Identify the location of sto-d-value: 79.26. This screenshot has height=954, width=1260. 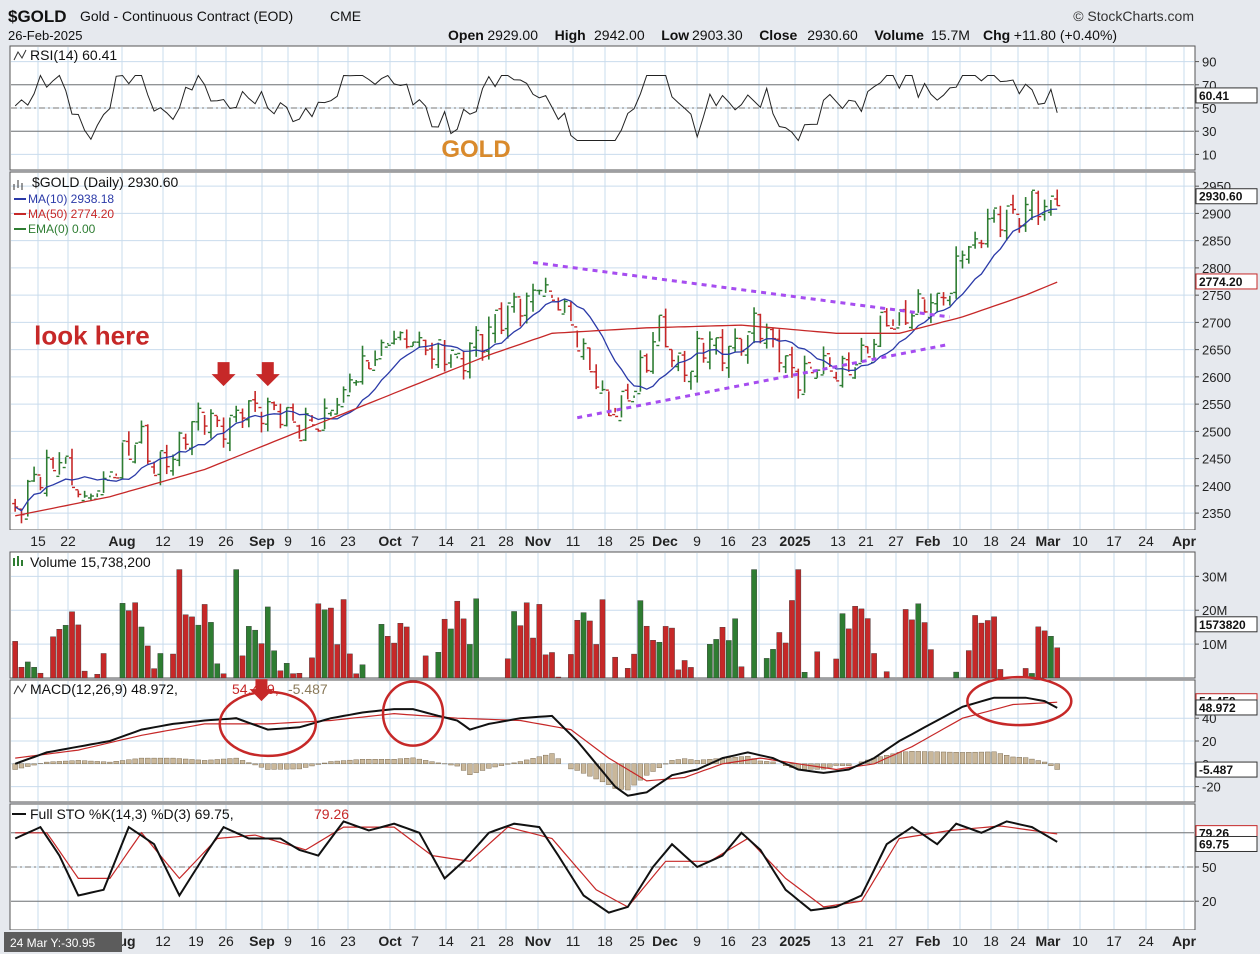
(331, 814).